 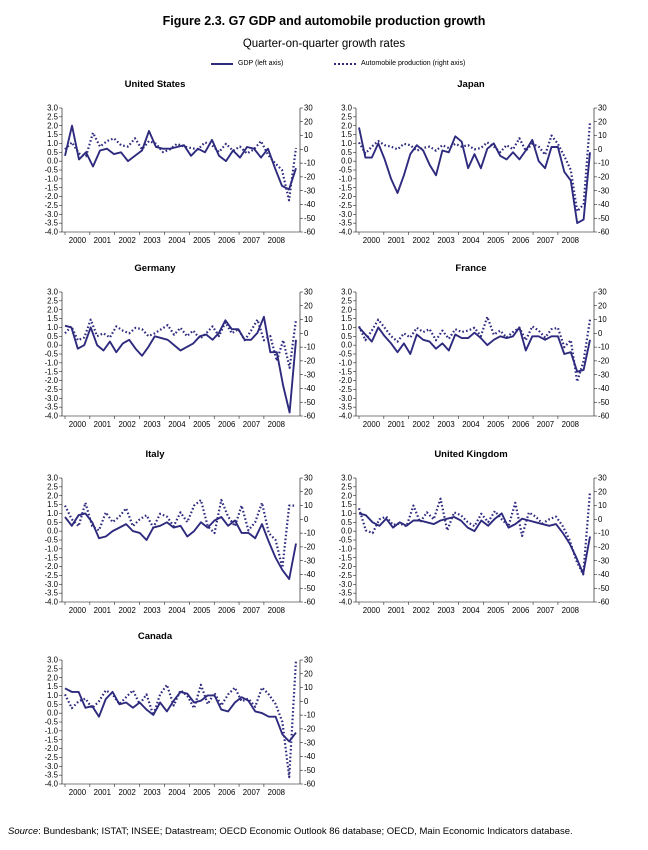 I want to click on chart-title-united-kingdom: United Kingdom, so click(x=470, y=454).